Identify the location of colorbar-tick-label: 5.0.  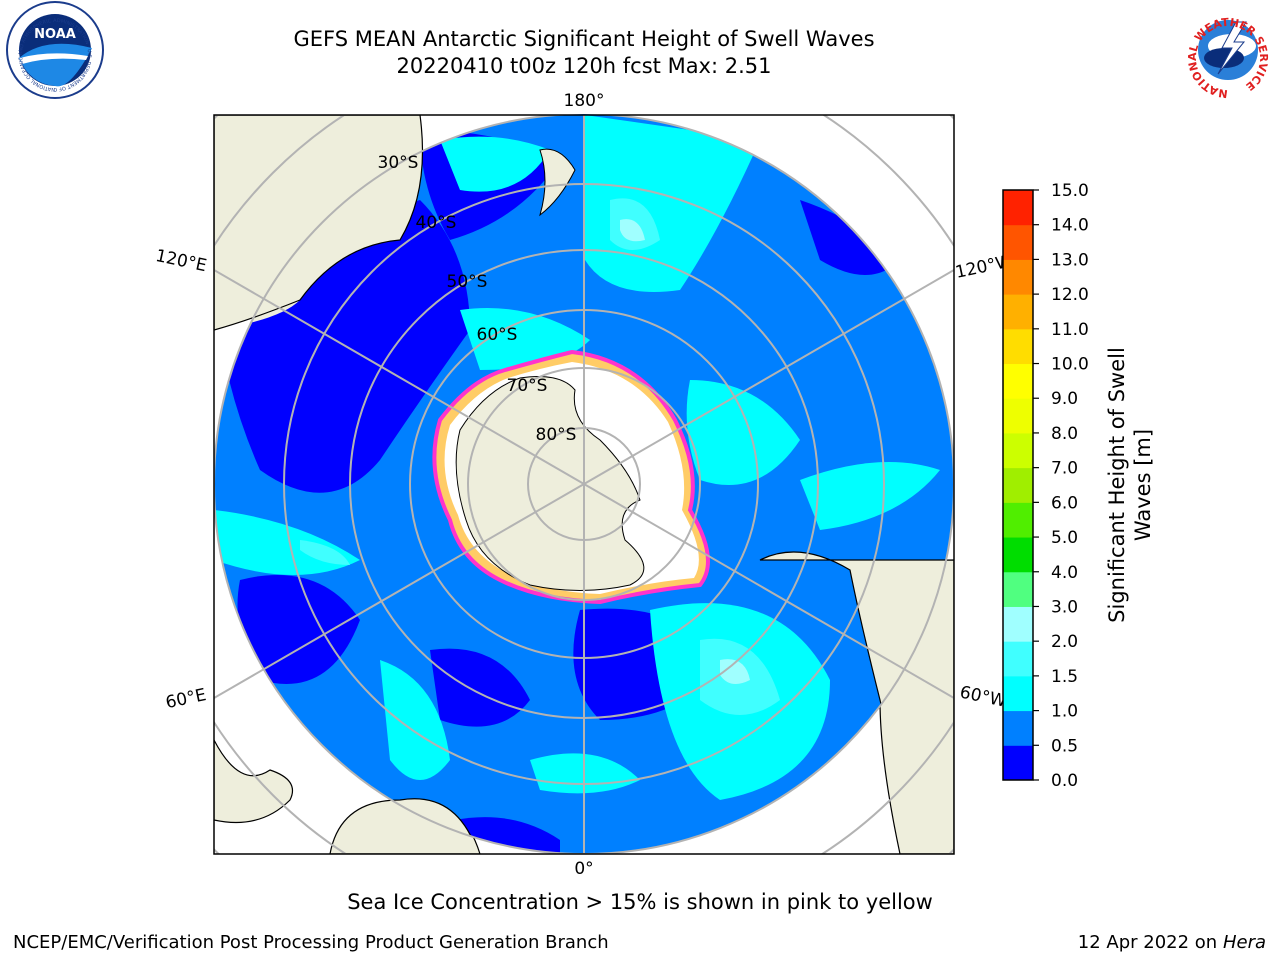
(1064, 538).